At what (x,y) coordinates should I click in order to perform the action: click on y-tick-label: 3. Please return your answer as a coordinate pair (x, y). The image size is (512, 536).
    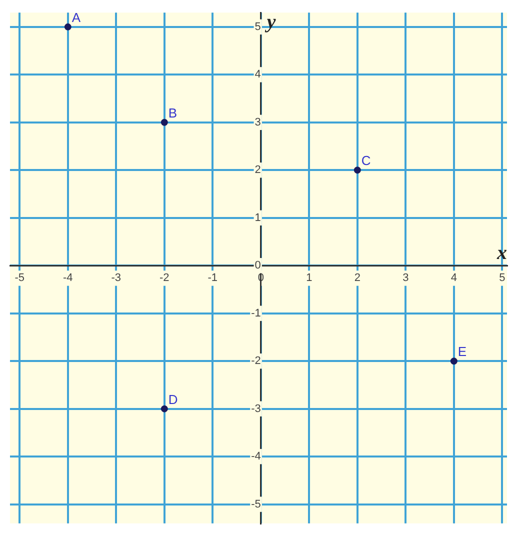
    Looking at the image, I should click on (257, 122).